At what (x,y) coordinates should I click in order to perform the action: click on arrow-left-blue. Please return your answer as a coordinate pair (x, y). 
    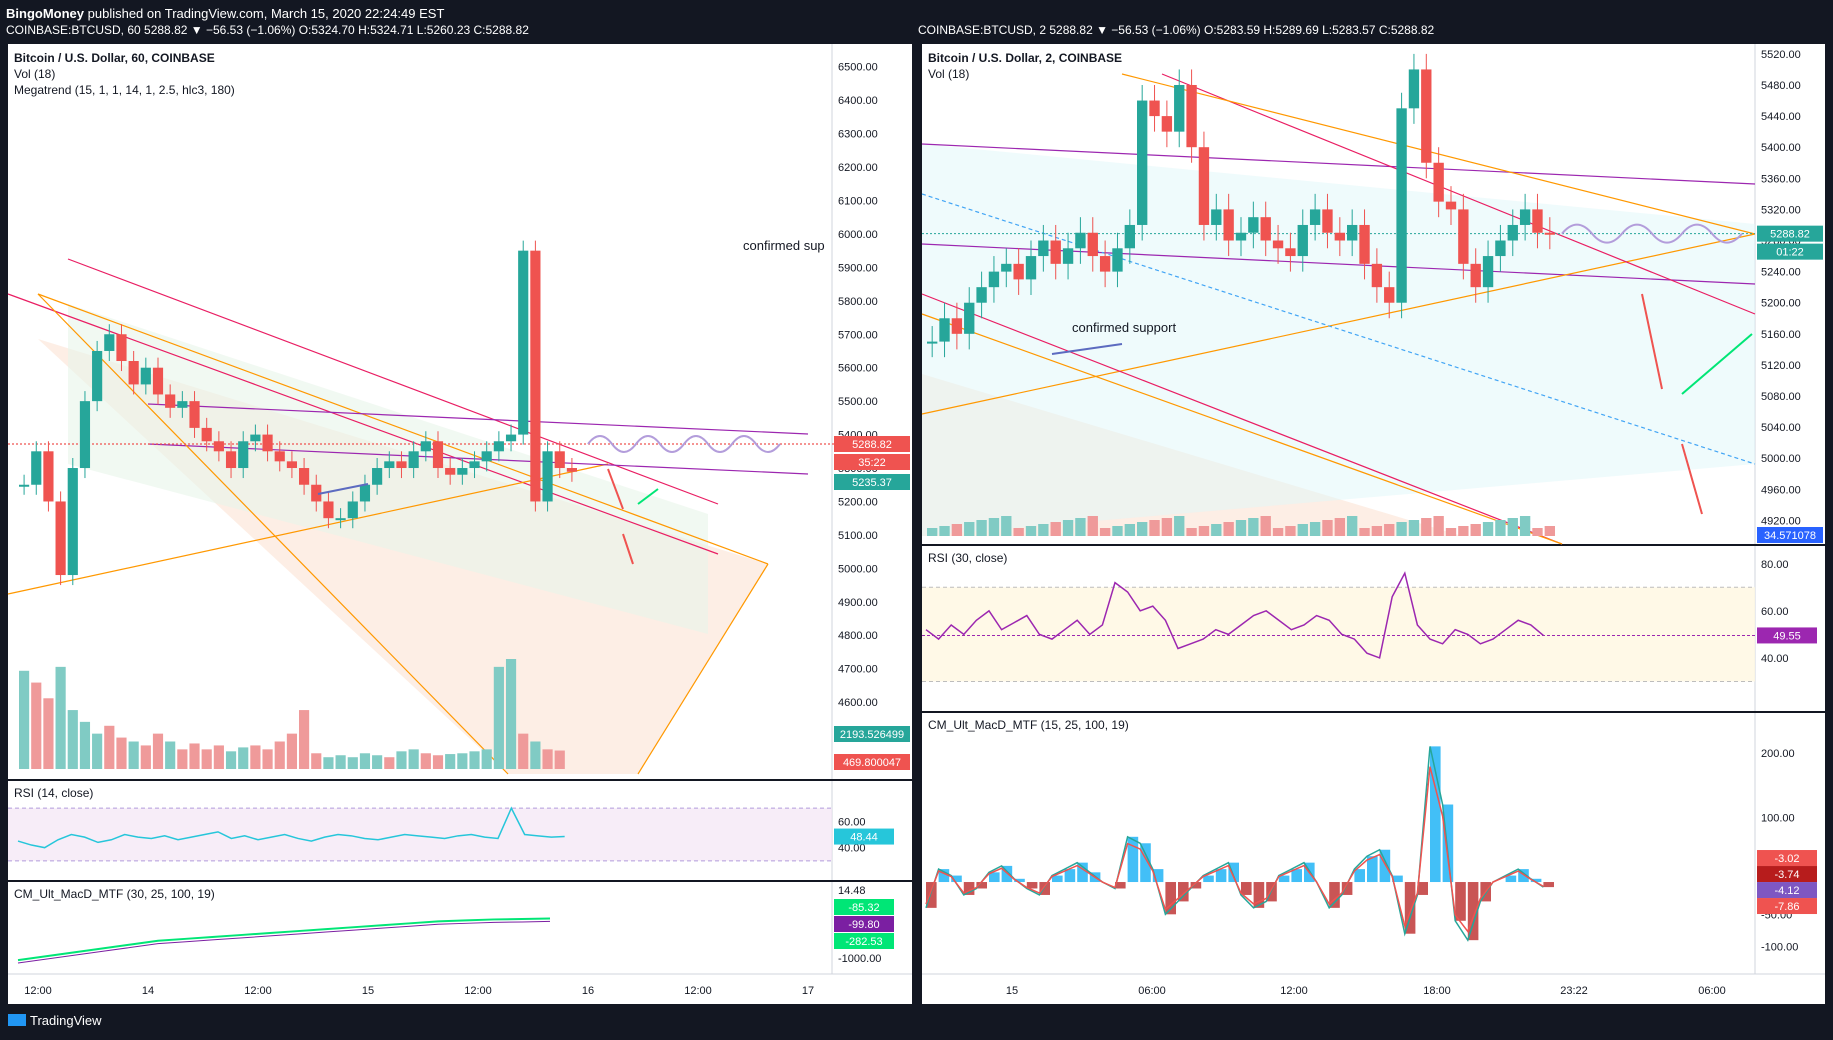
    Looking at the image, I should click on (343, 489).